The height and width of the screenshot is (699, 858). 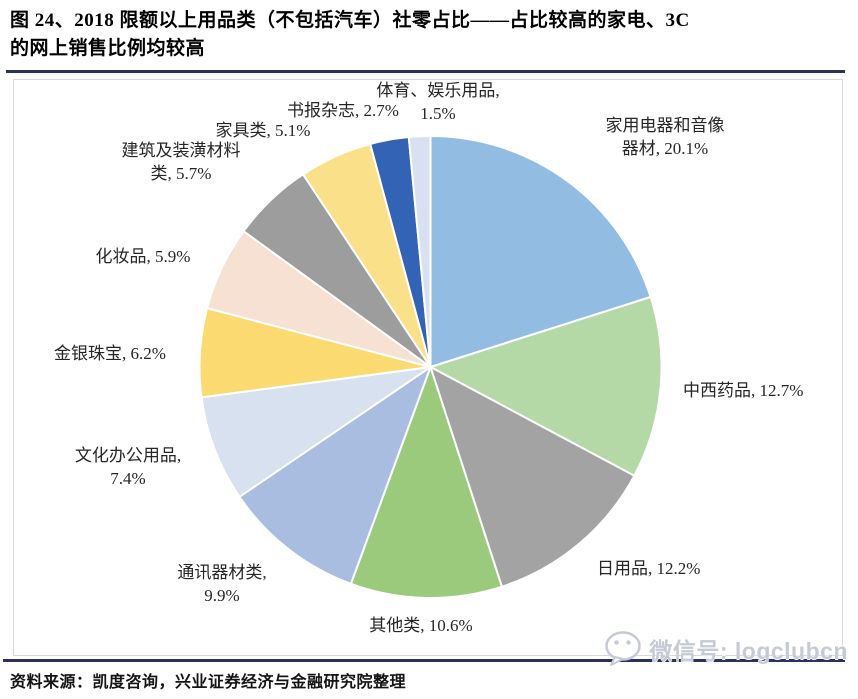 What do you see at coordinates (421, 625) in the screenshot?
I see `pie-label-3: 其他类, 10.6%` at bounding box center [421, 625].